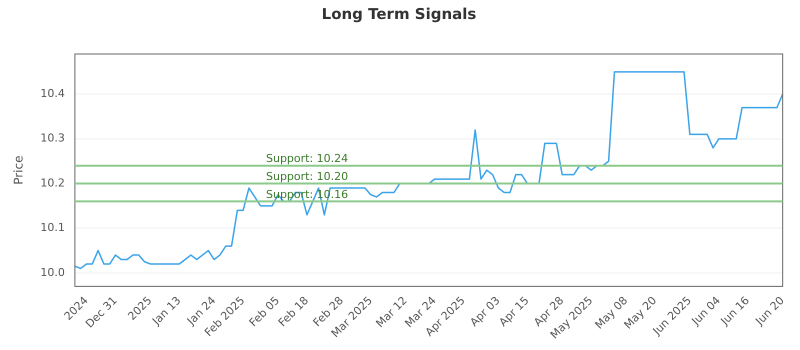  I want to click on y-tick-label: 10.0, so click(52, 272).